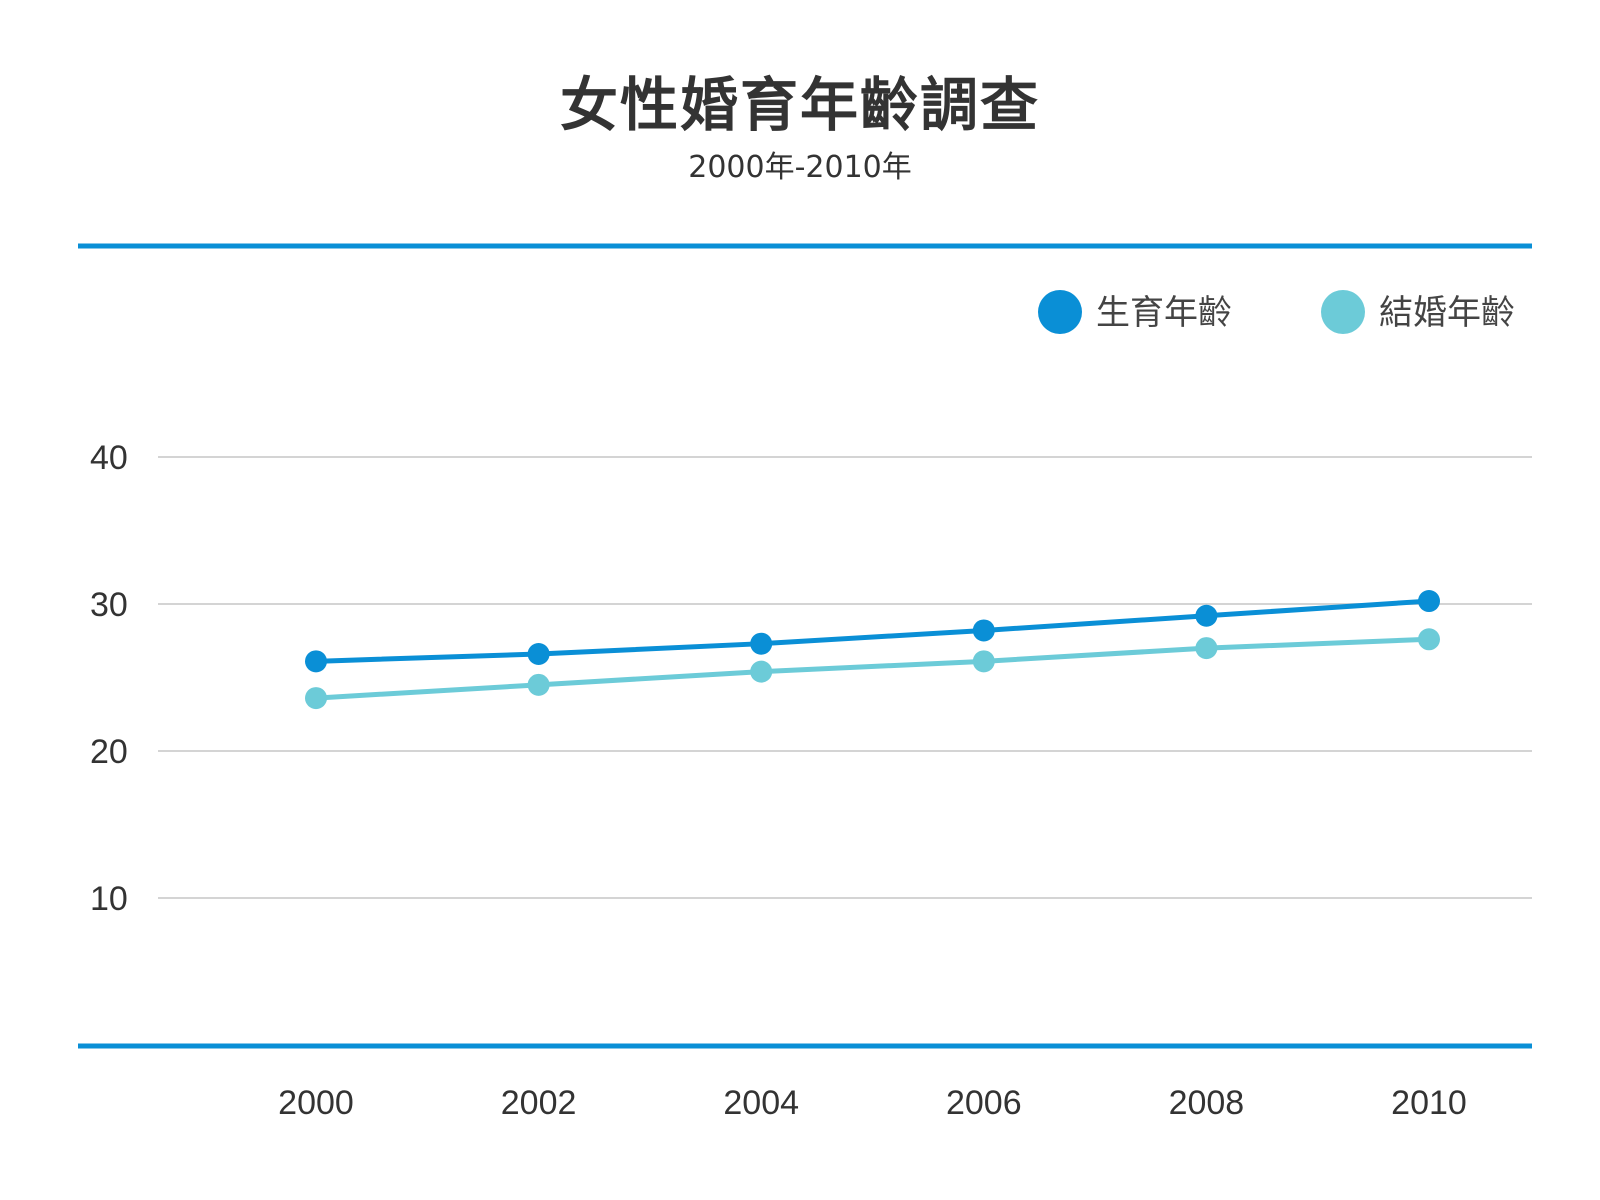 Image resolution: width=1600 pixels, height=1200 pixels. Describe the element at coordinates (761, 1103) in the screenshot. I see `x-tick-label: 2004` at that location.